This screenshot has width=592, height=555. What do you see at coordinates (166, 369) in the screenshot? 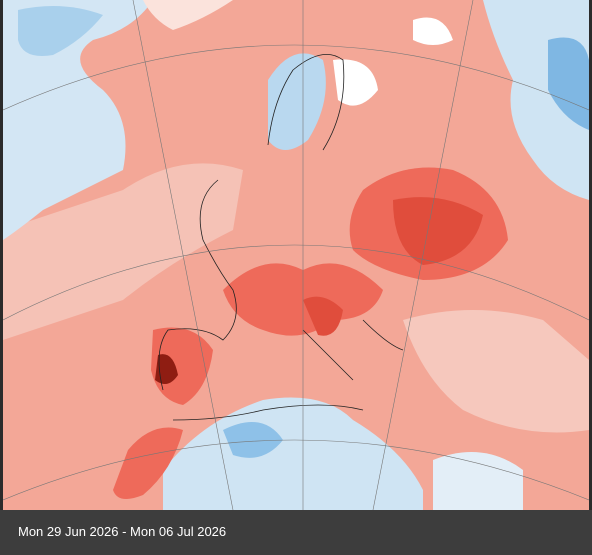
I see `extreme-warm-anomaly` at bounding box center [166, 369].